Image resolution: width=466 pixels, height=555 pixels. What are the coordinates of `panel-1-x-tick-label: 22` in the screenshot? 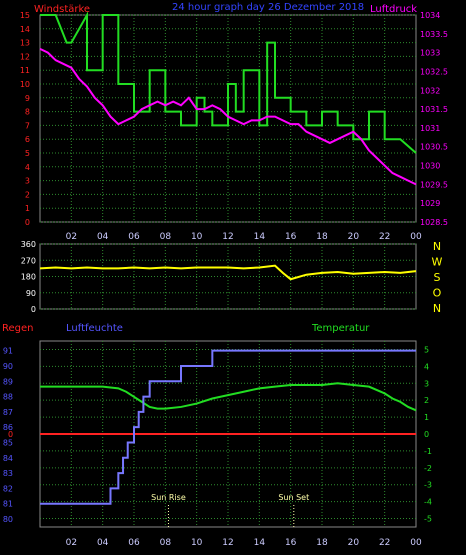 It's located at (384, 237).